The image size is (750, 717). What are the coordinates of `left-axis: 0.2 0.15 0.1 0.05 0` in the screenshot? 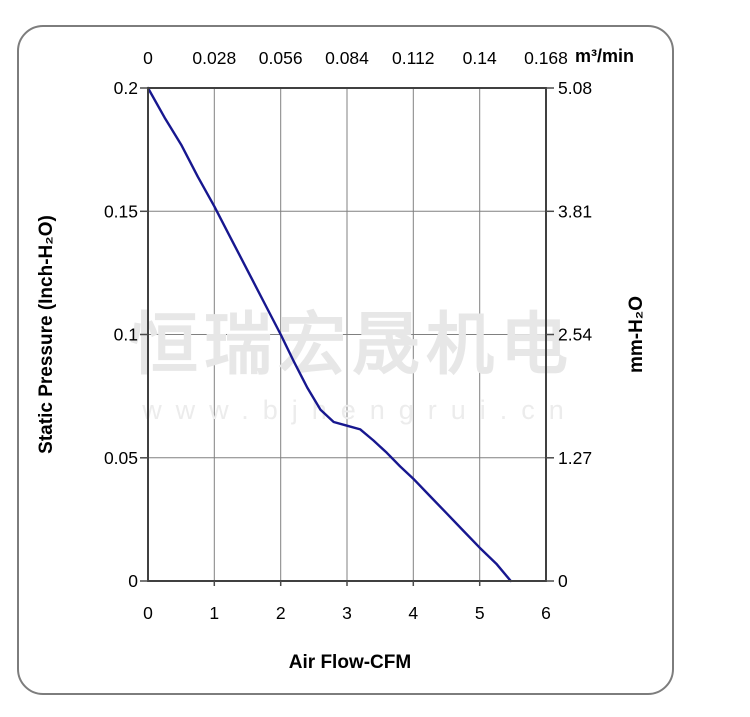 It's located at (121, 334).